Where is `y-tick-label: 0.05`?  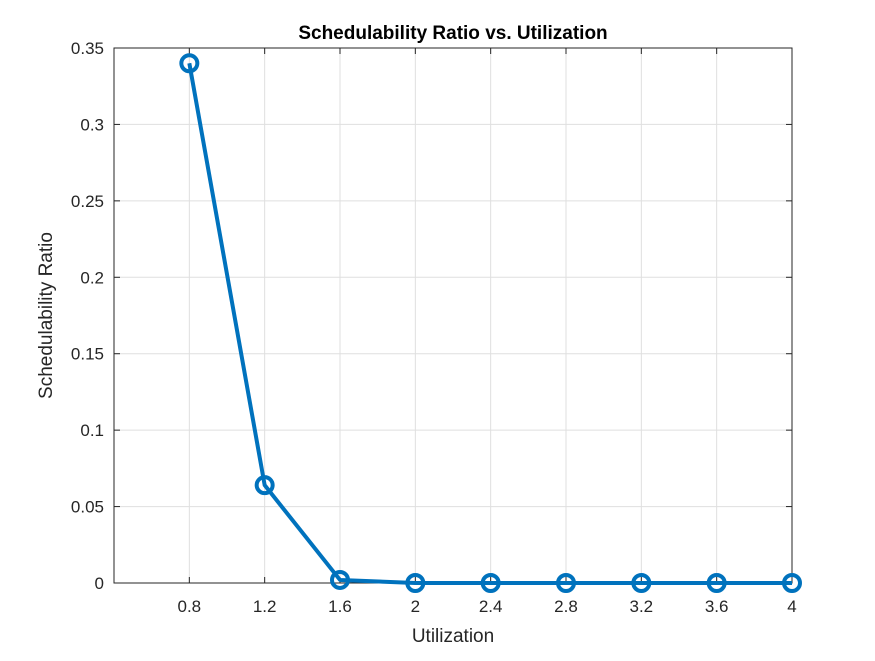 y-tick-label: 0.05 is located at coordinates (87, 507).